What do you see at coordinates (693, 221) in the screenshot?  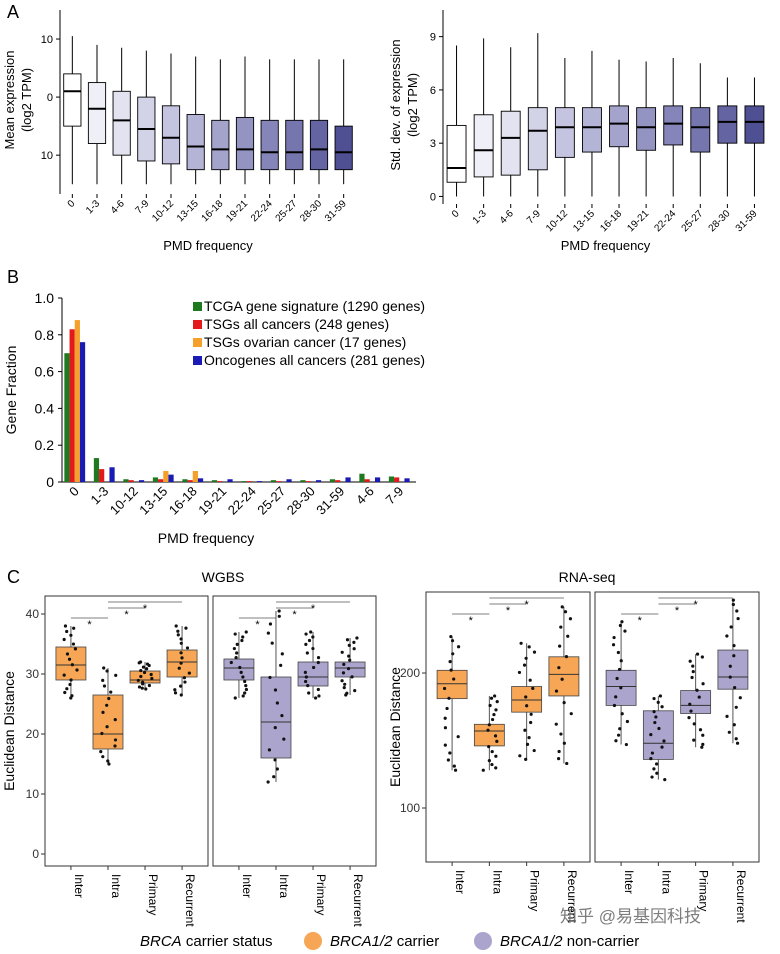 I see `x-tick-label: 25-27` at bounding box center [693, 221].